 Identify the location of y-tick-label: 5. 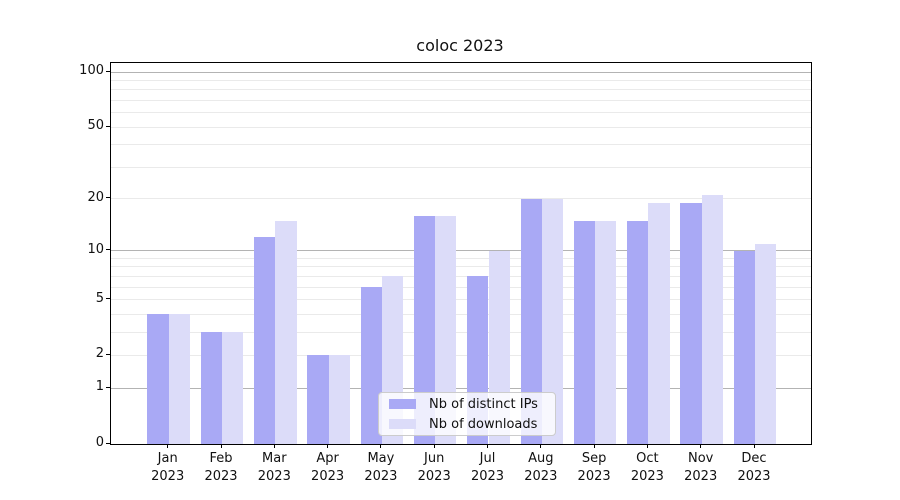
(99, 298).